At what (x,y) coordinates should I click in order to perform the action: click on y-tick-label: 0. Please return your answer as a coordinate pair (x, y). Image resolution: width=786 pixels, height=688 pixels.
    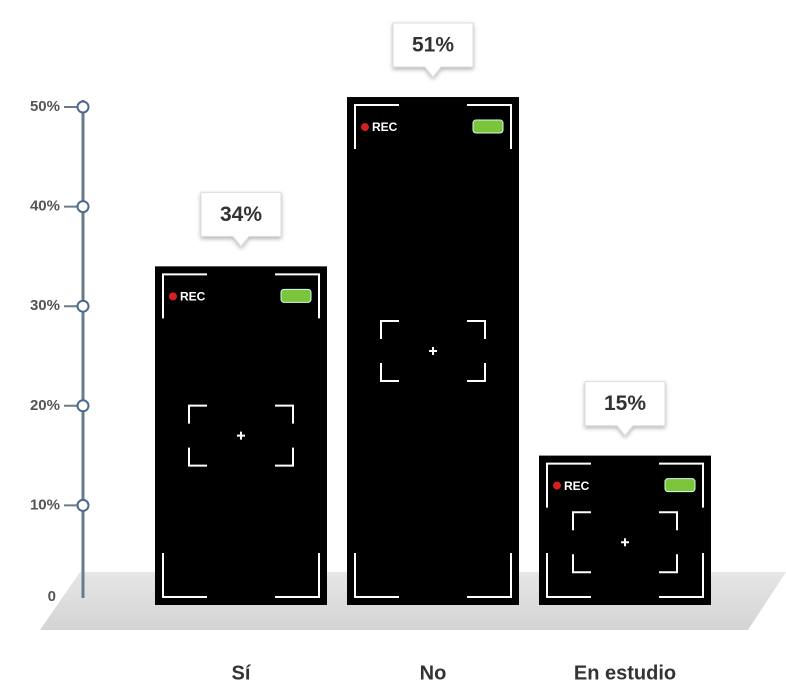
    Looking at the image, I should click on (52, 596).